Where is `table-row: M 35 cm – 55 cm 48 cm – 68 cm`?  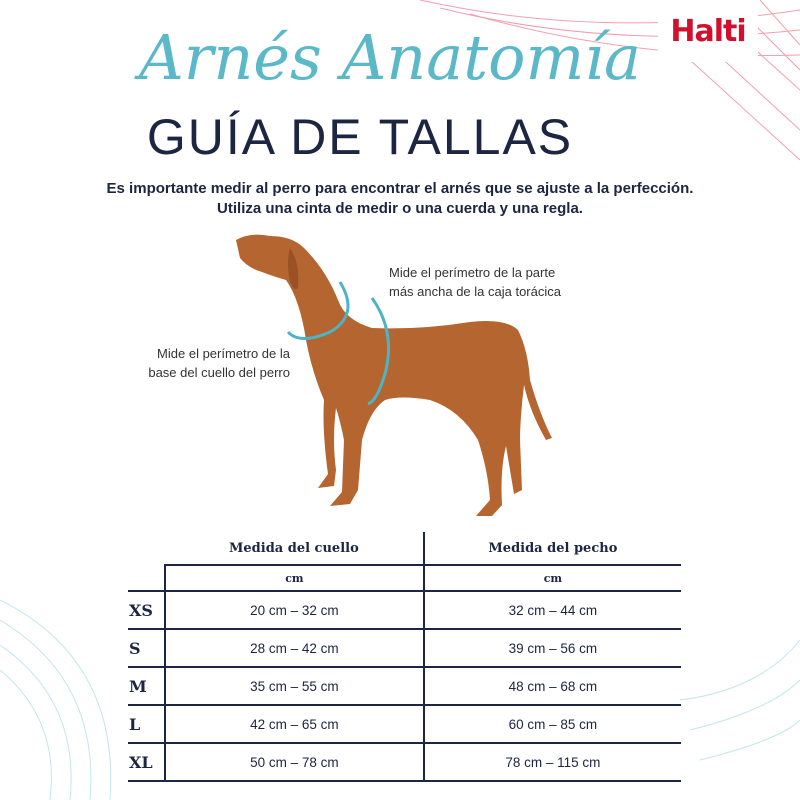
table-row: M 35 cm – 55 cm 48 cm – 68 cm is located at coordinates (404, 685).